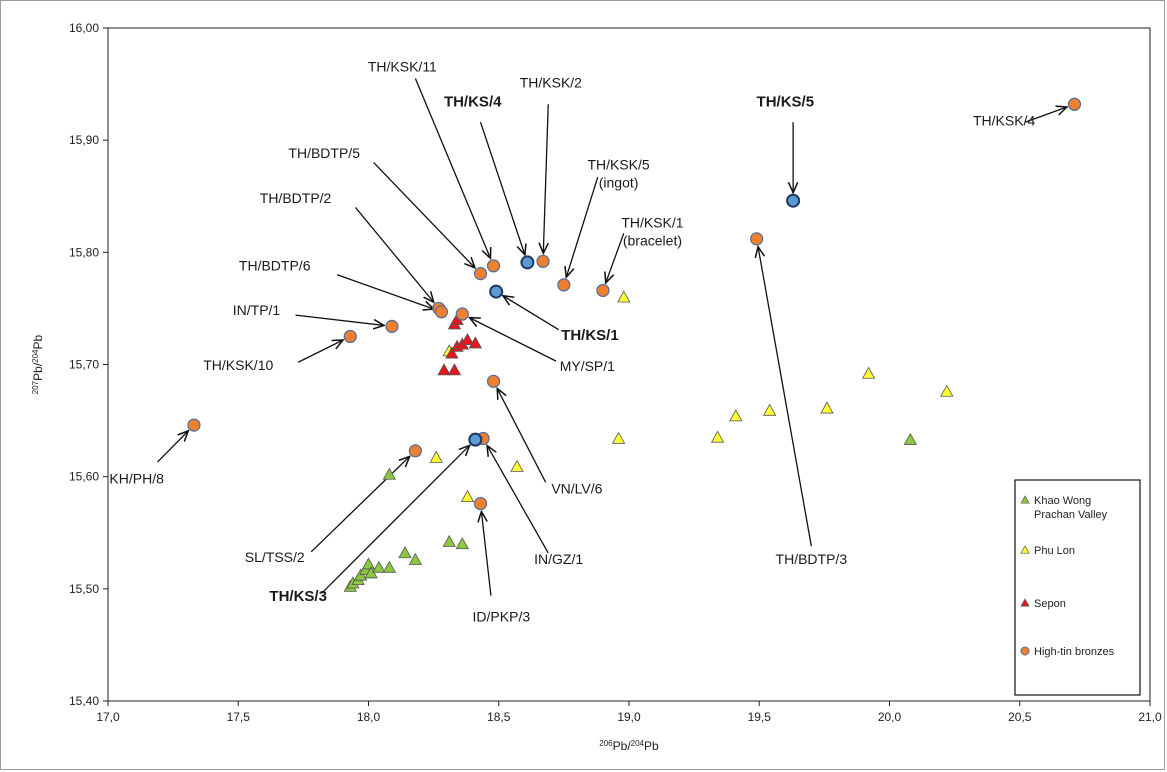  What do you see at coordinates (1050, 604) in the screenshot?
I see `legend-label: Sepon` at bounding box center [1050, 604].